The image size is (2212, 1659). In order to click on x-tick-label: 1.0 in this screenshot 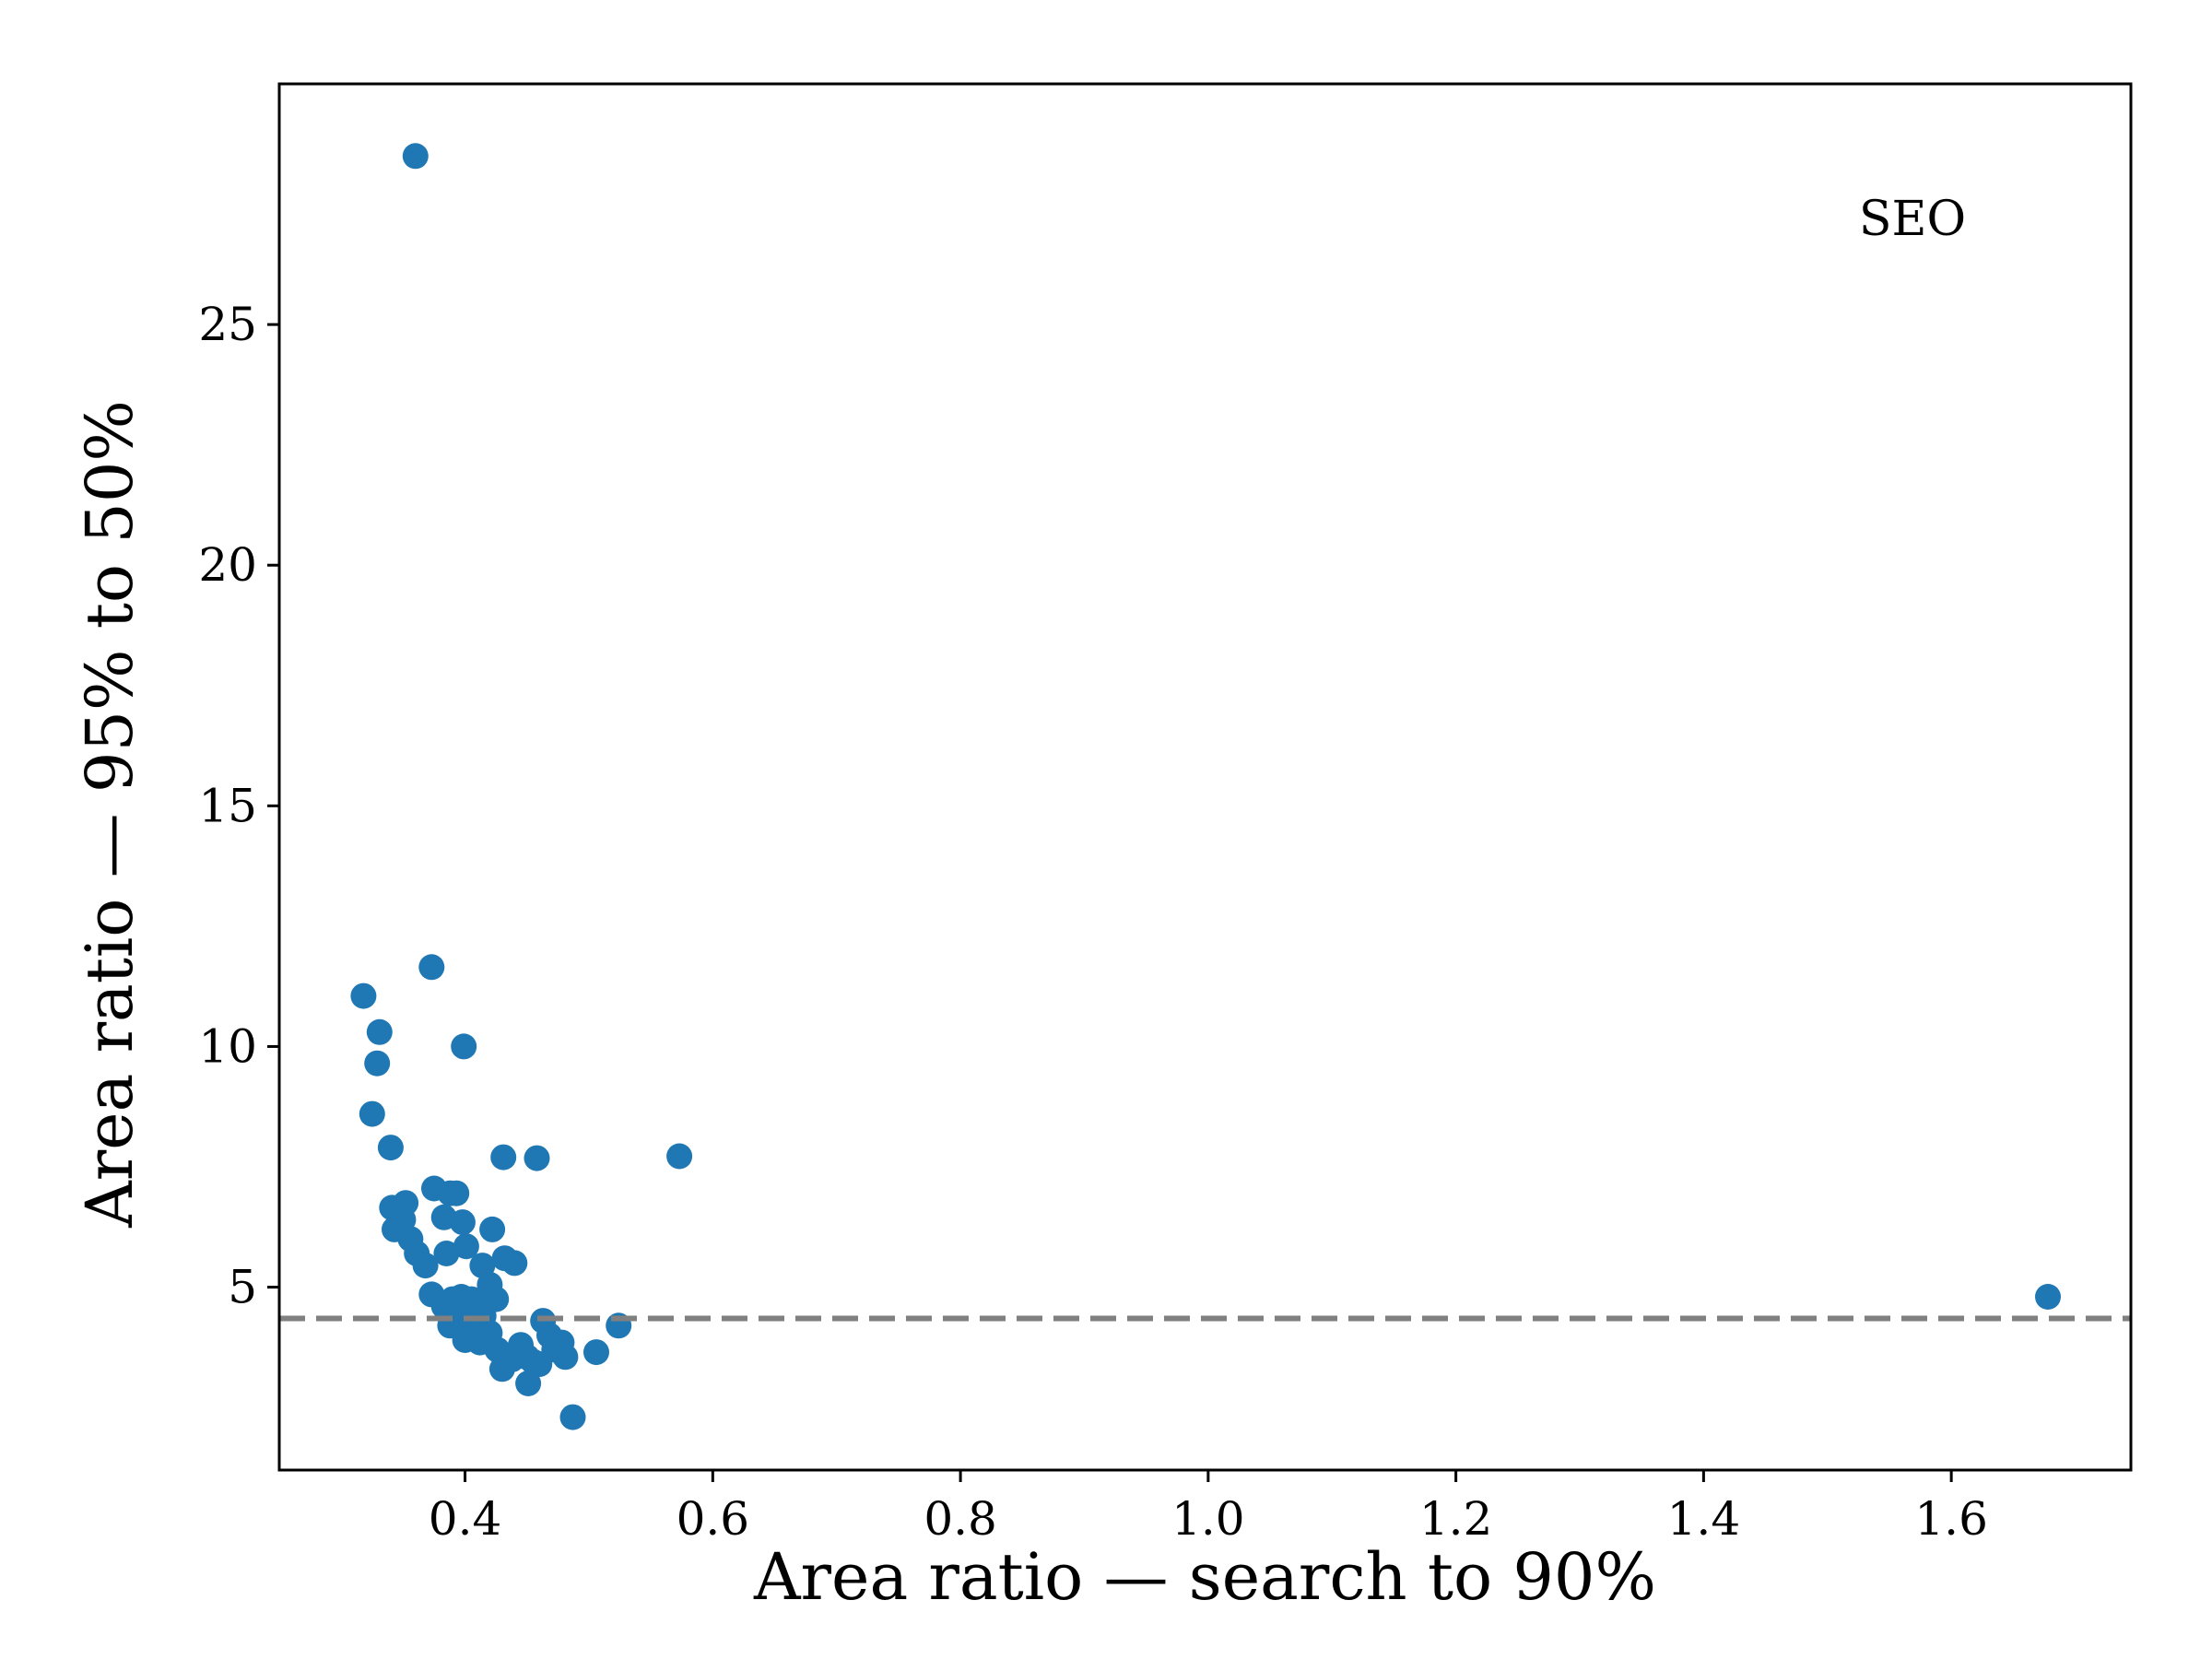, I will do `click(1208, 1519)`.